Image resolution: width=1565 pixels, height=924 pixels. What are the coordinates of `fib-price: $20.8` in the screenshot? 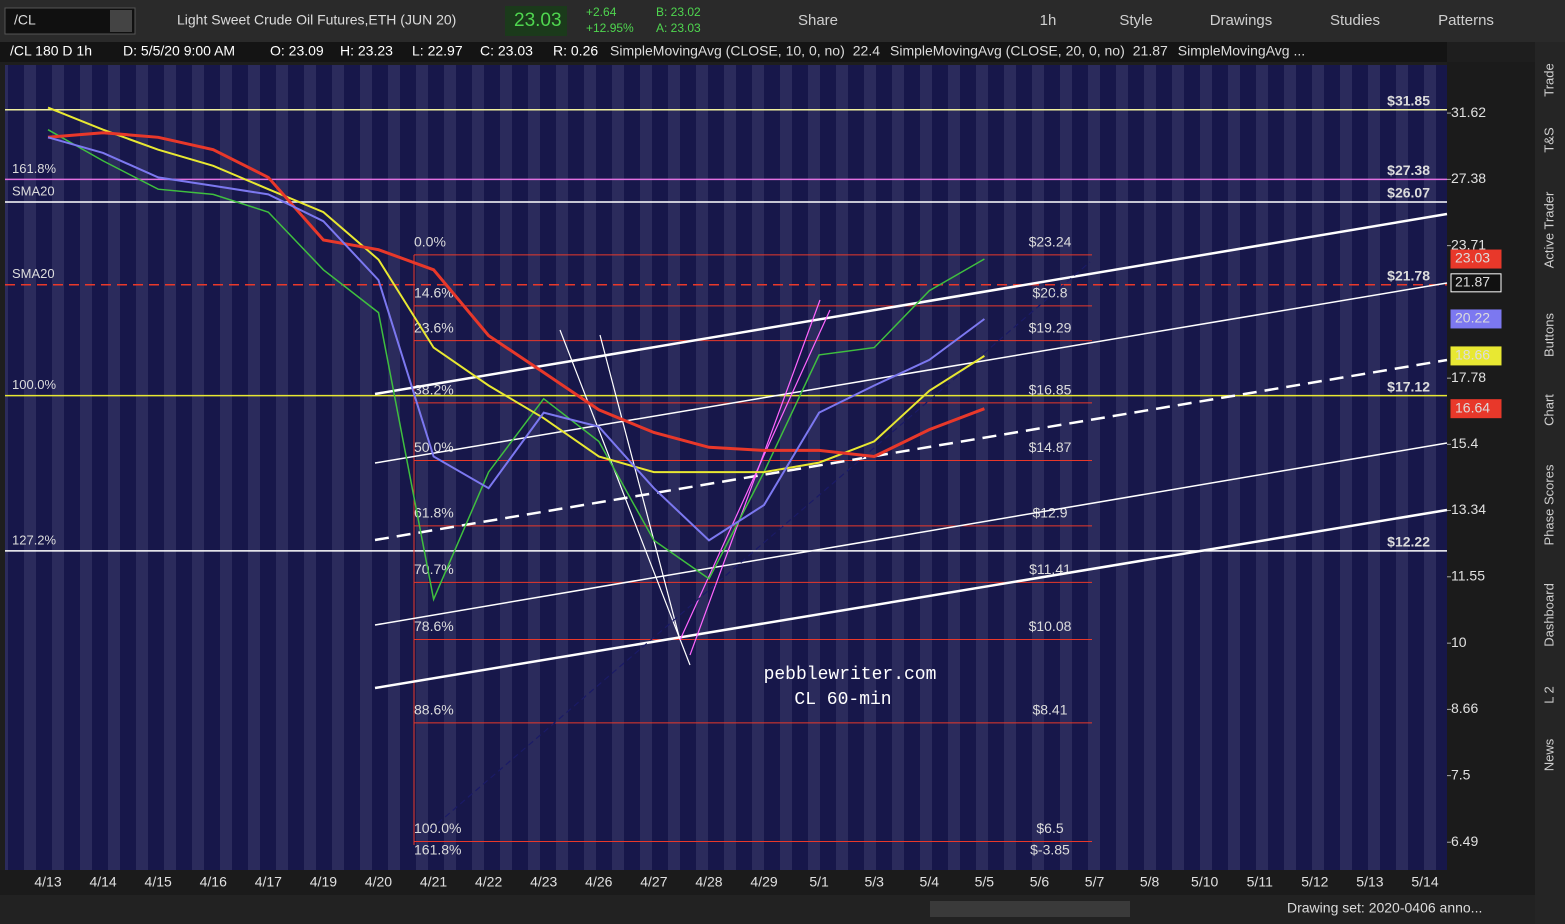 It's located at (1049, 293).